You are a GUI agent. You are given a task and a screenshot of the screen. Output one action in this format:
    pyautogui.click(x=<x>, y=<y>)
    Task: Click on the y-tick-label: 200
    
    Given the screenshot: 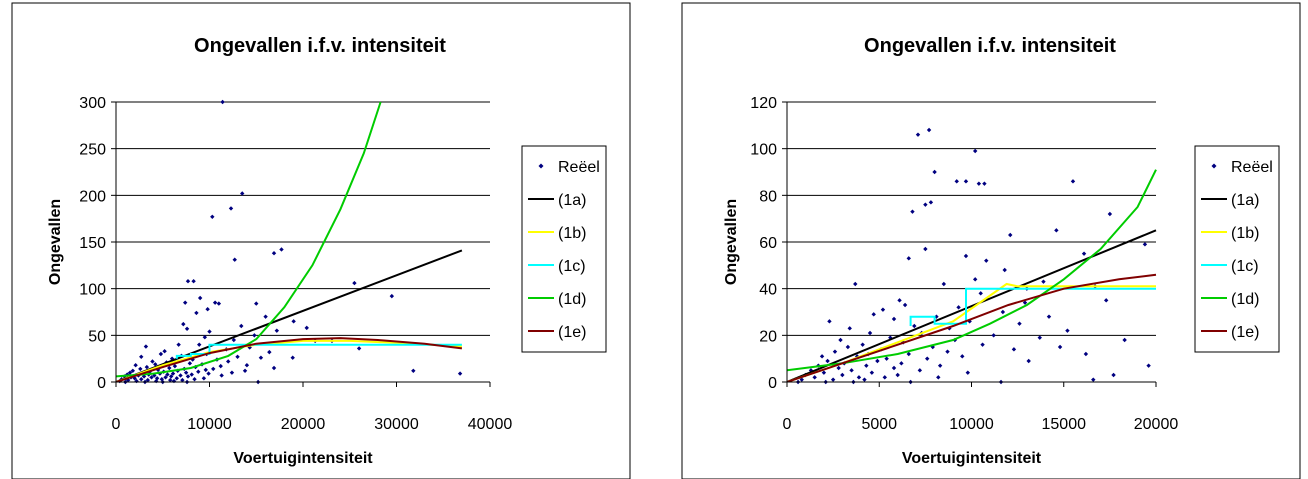 What is the action you would take?
    pyautogui.click(x=92, y=196)
    